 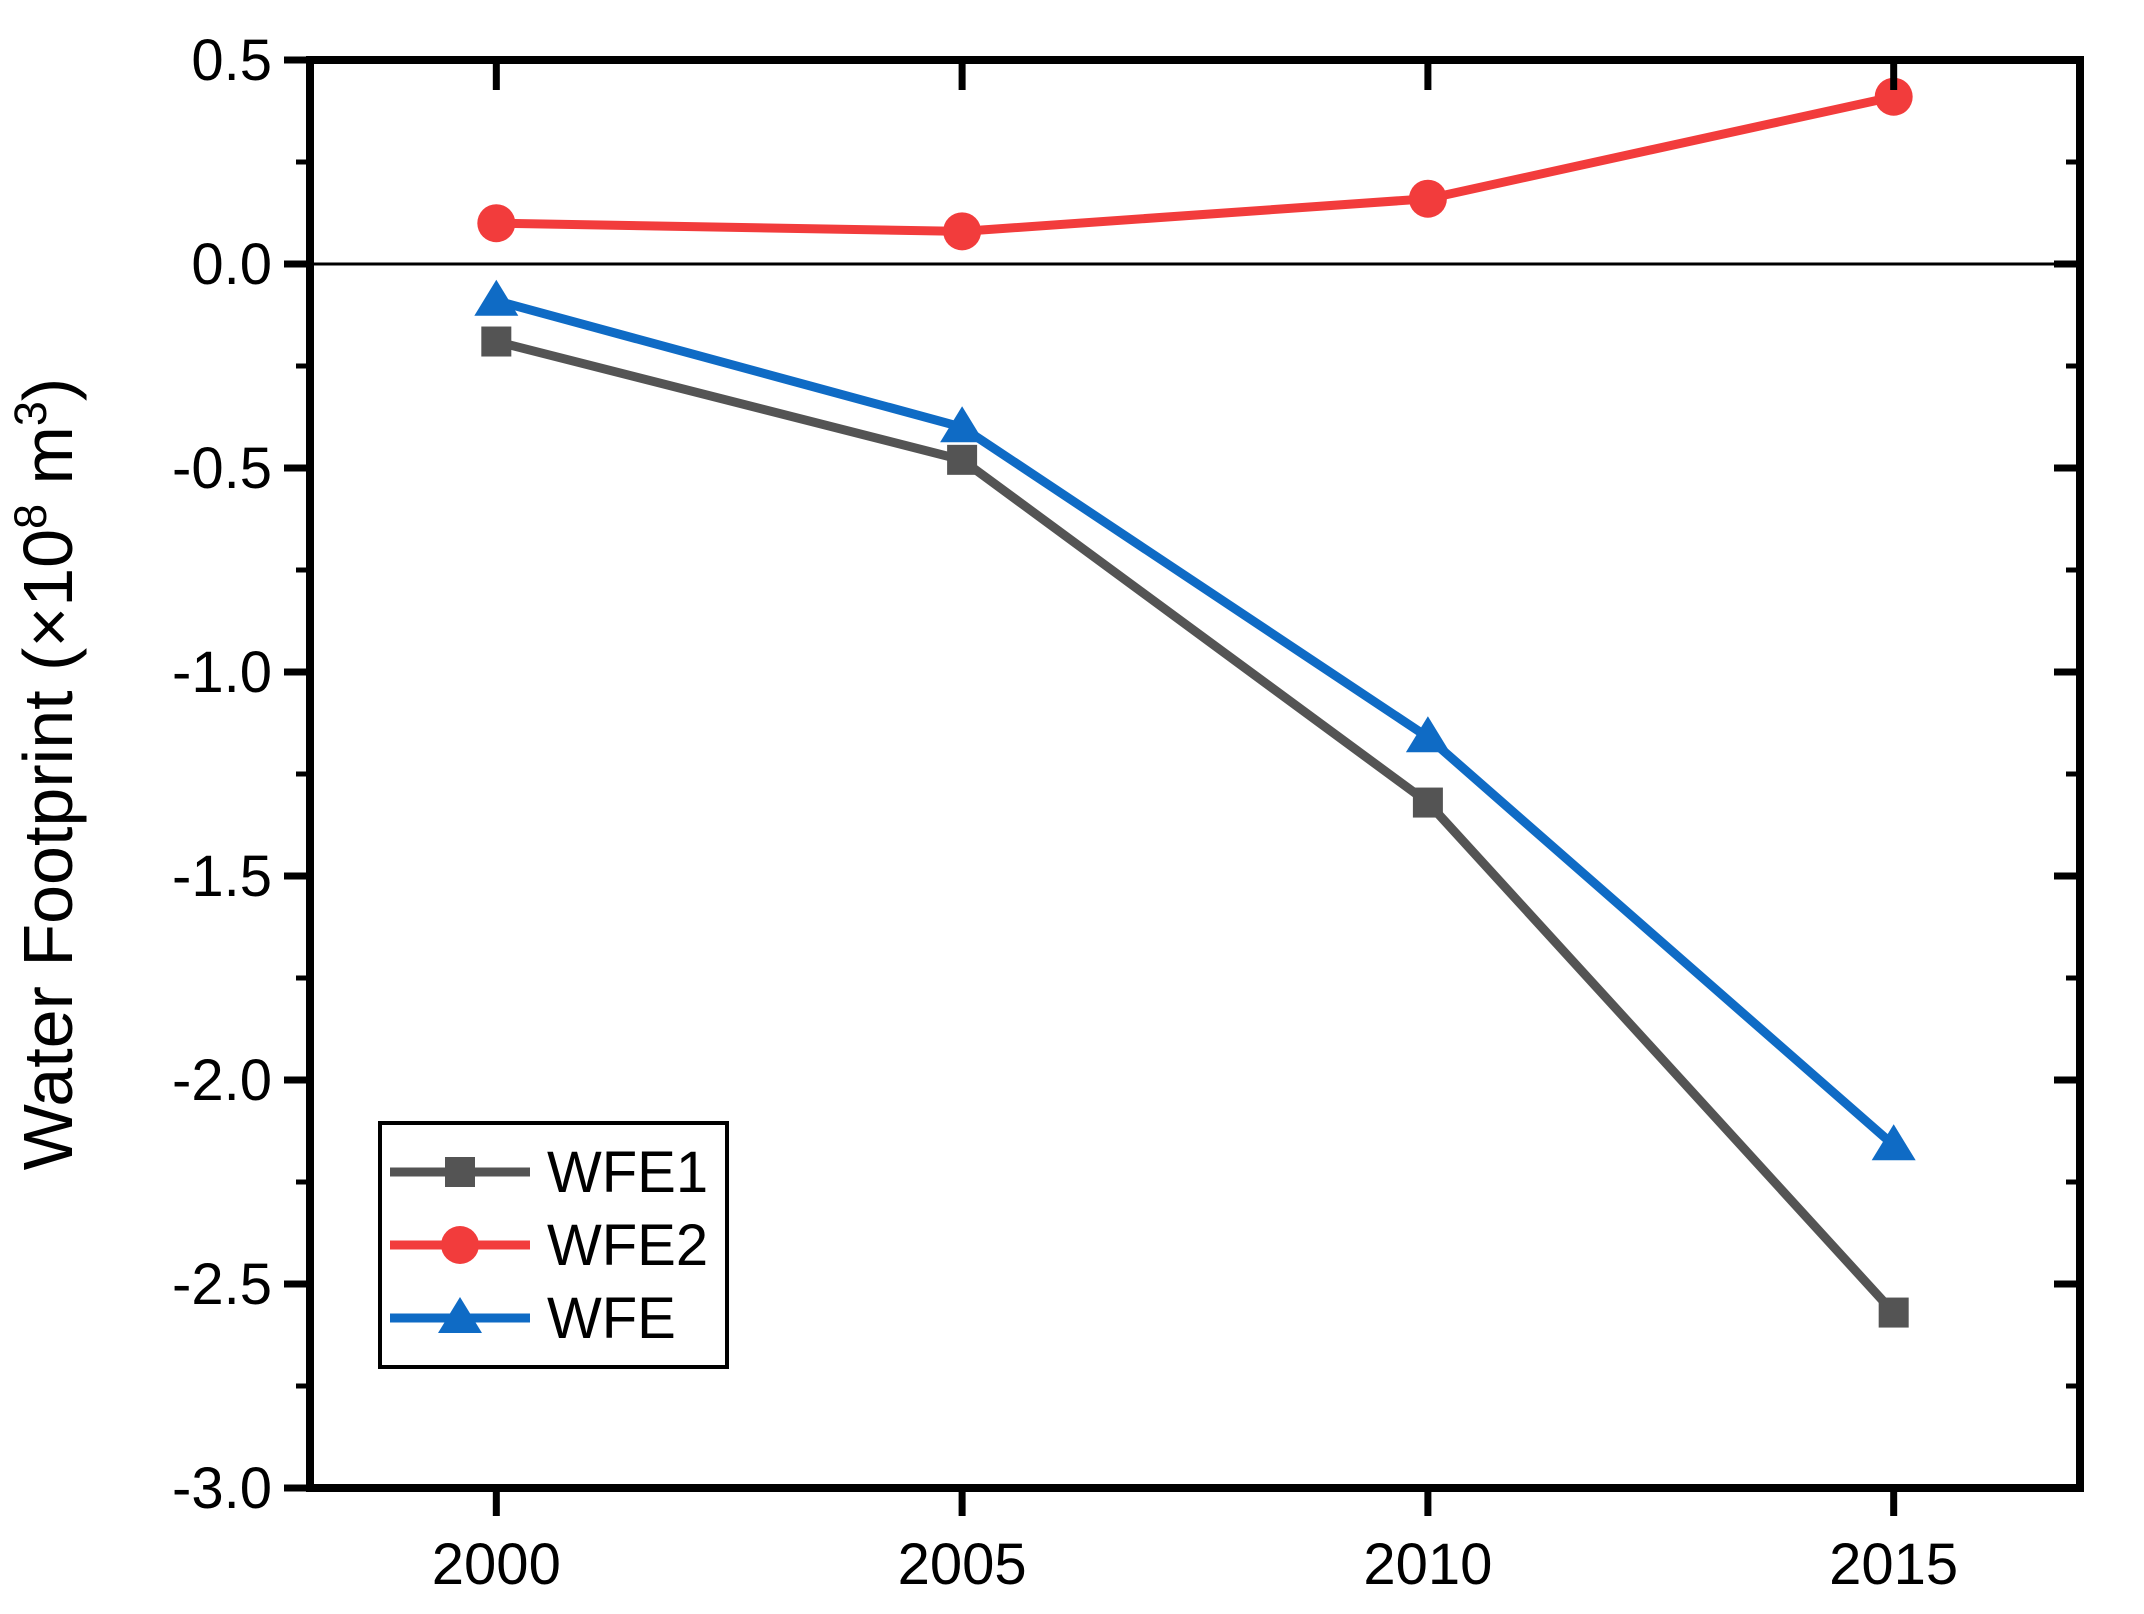 What do you see at coordinates (627, 1172) in the screenshot?
I see `legend-label: WFE1` at bounding box center [627, 1172].